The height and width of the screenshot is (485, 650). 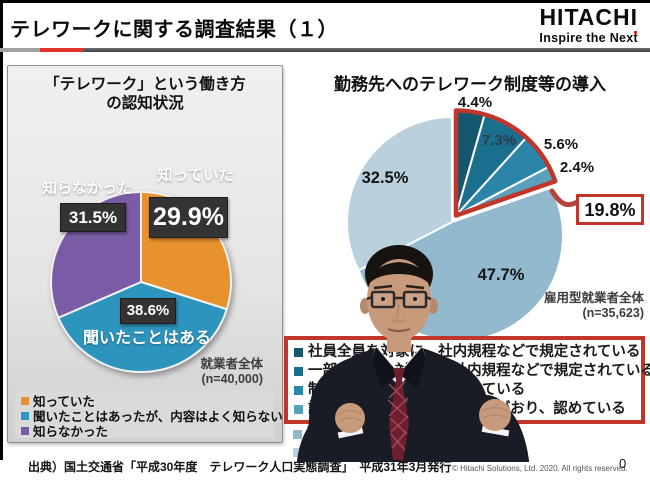 I want to click on presenter-hairline, so click(x=399, y=274).